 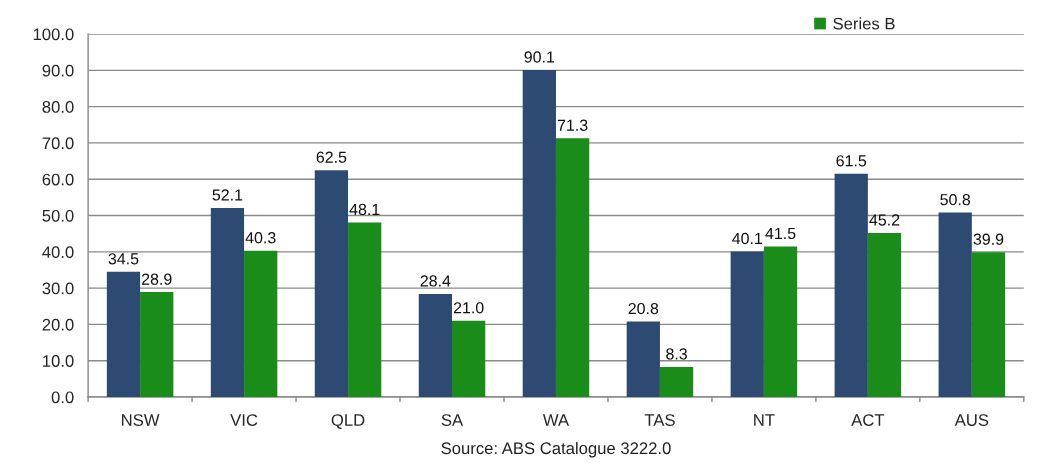 I want to click on data-label: 28.9, so click(x=157, y=279).